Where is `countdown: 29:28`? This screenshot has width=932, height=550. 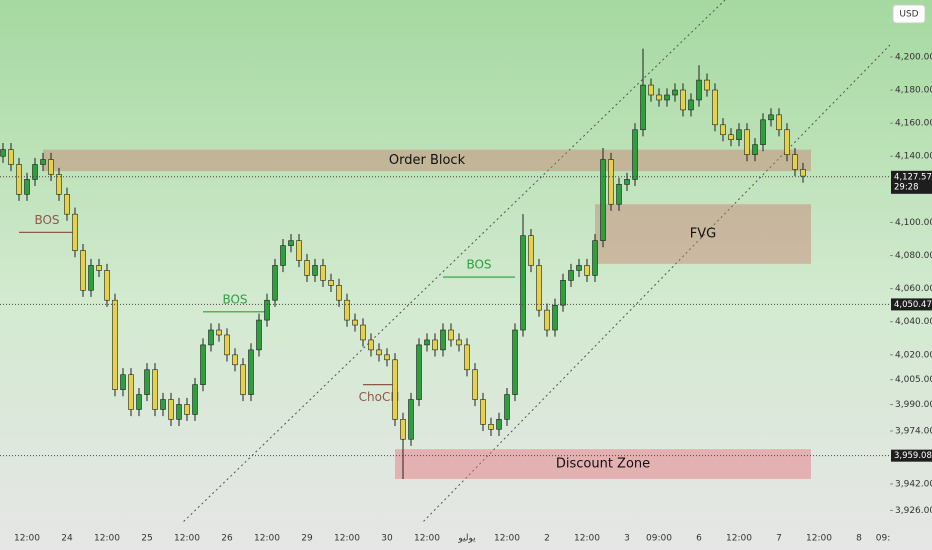 countdown: 29:28 is located at coordinates (906, 187).